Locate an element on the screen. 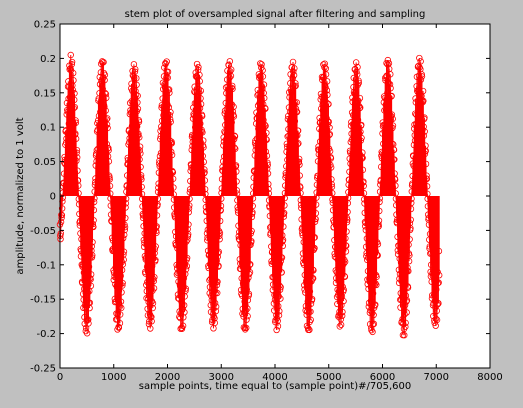  x-tick-label: 3000 is located at coordinates (221, 377).